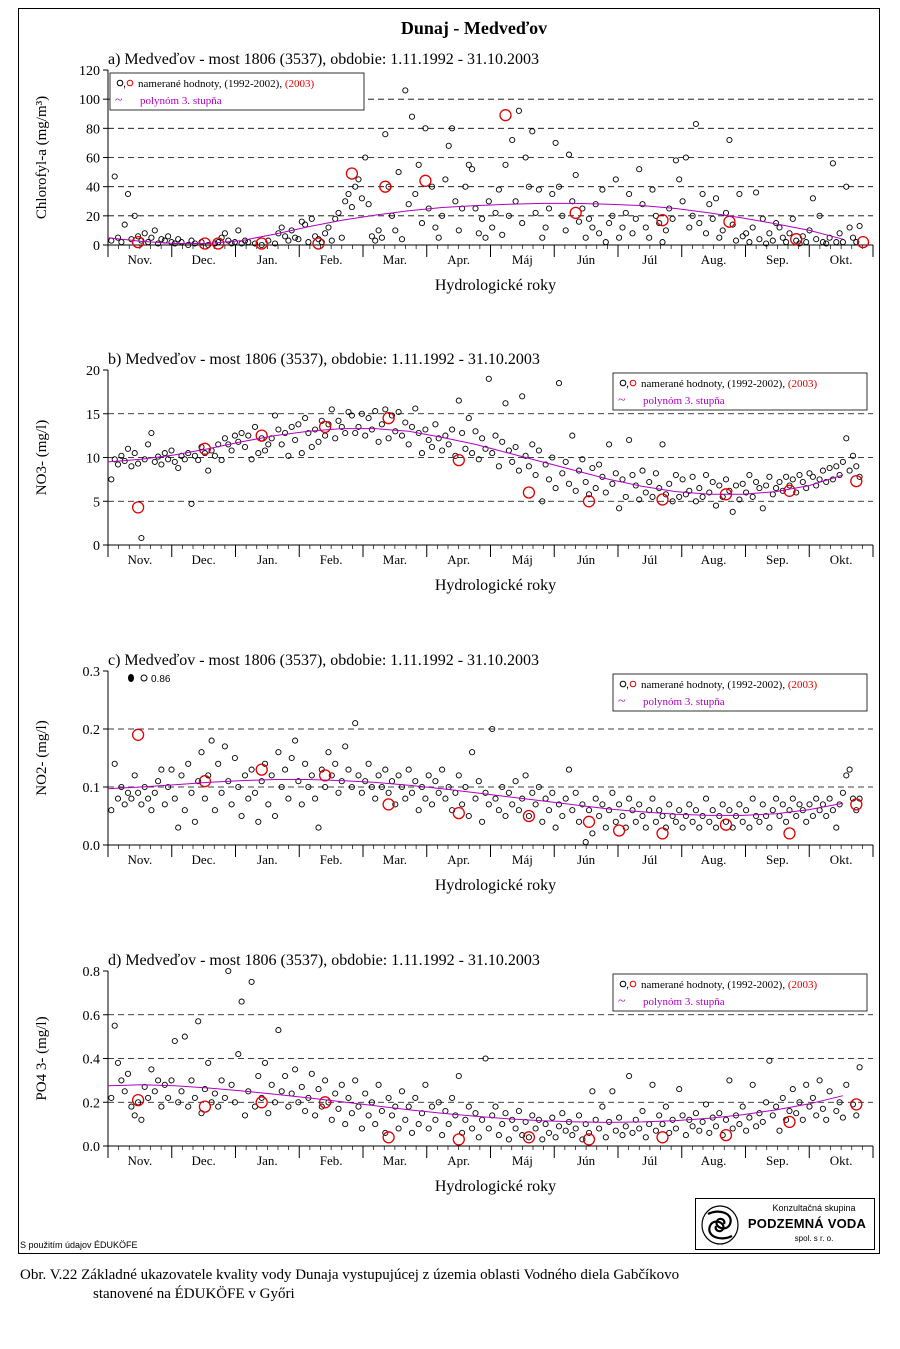 This screenshot has height=1349, width=900. I want to click on x-axis-label: Hydrologické roky, so click(495, 285).